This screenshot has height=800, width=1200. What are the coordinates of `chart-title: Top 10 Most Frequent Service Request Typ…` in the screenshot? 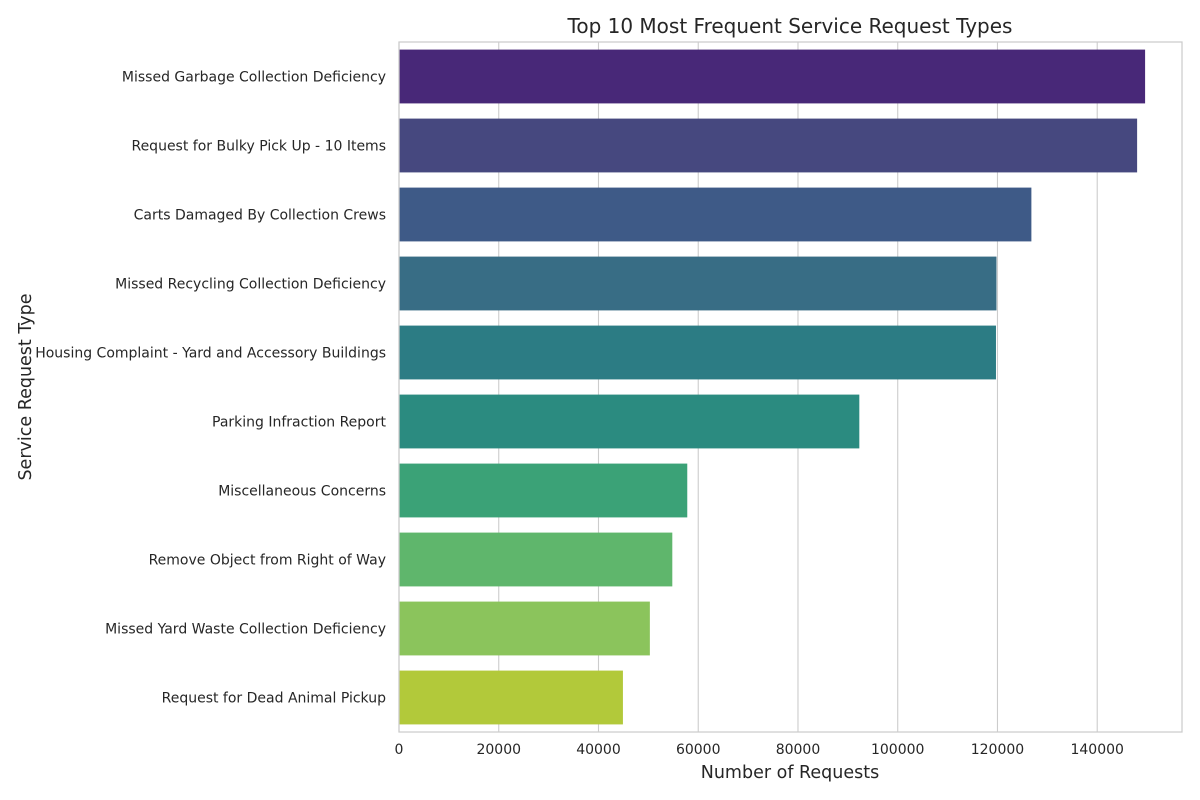 It's located at (790, 26).